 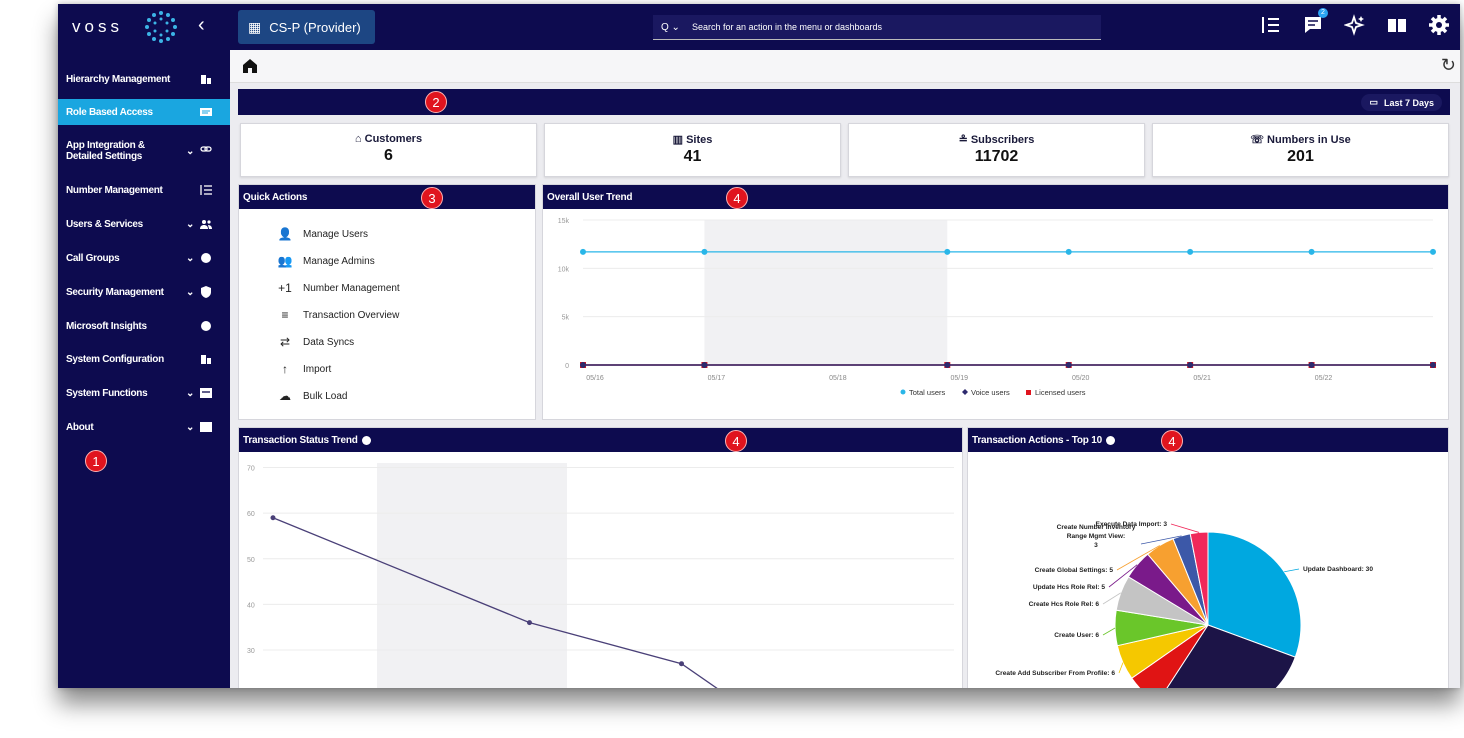 I want to click on sidebar-item-users-services: Users & Services ⌄, so click(x=144, y=224).